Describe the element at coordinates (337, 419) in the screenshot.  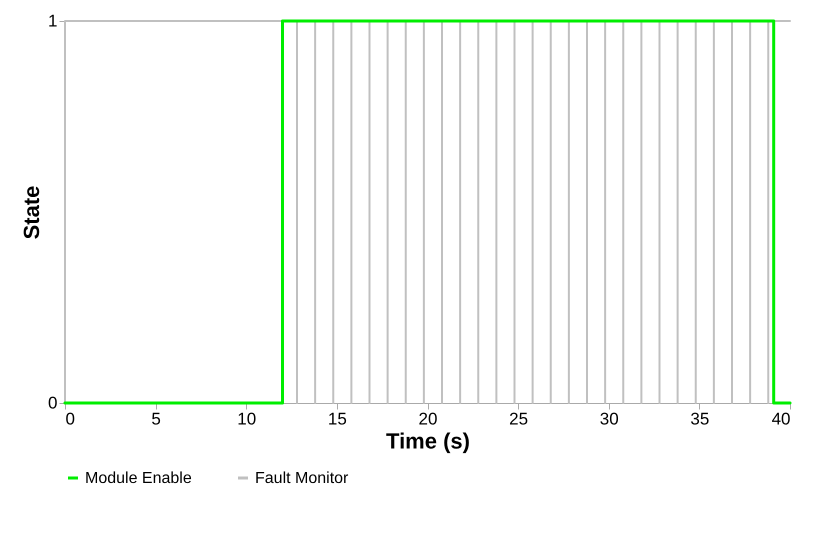
I see `x-tick-label: 15` at that location.